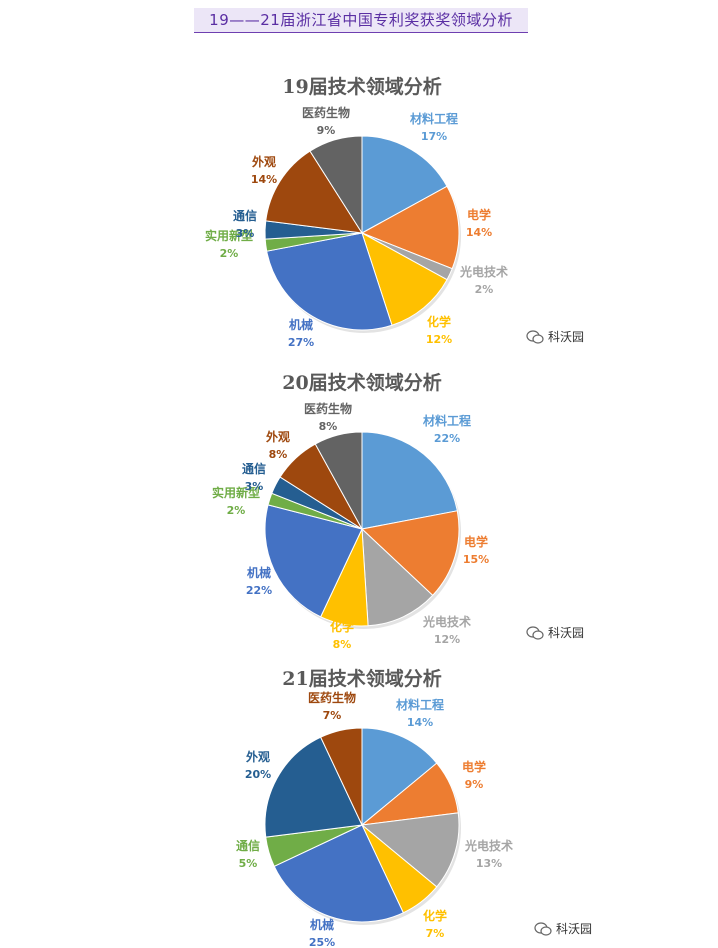 This screenshot has height=948, width=718. What do you see at coordinates (476, 559) in the screenshot?
I see `slice-percent: 15%` at bounding box center [476, 559].